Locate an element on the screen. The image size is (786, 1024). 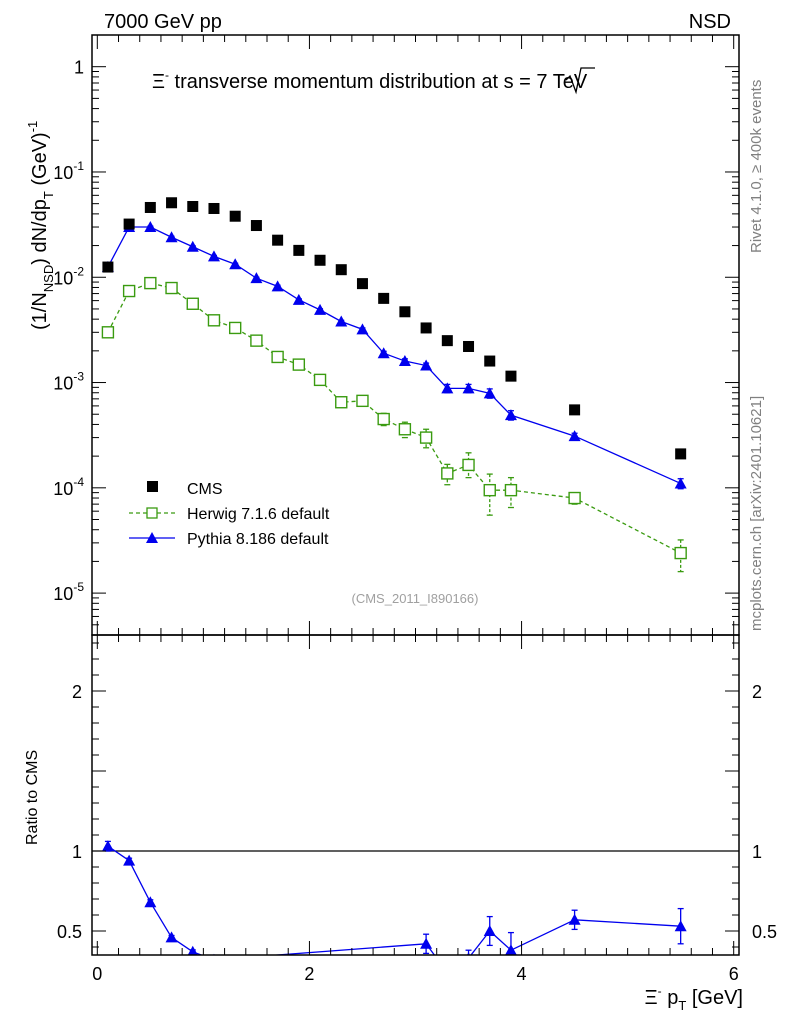
legend-label-cms: CMS is located at coordinates (205, 489).